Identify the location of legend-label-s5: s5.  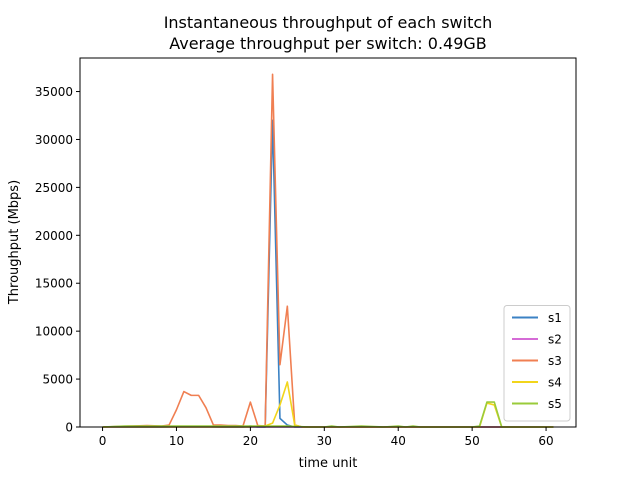
(555, 404).